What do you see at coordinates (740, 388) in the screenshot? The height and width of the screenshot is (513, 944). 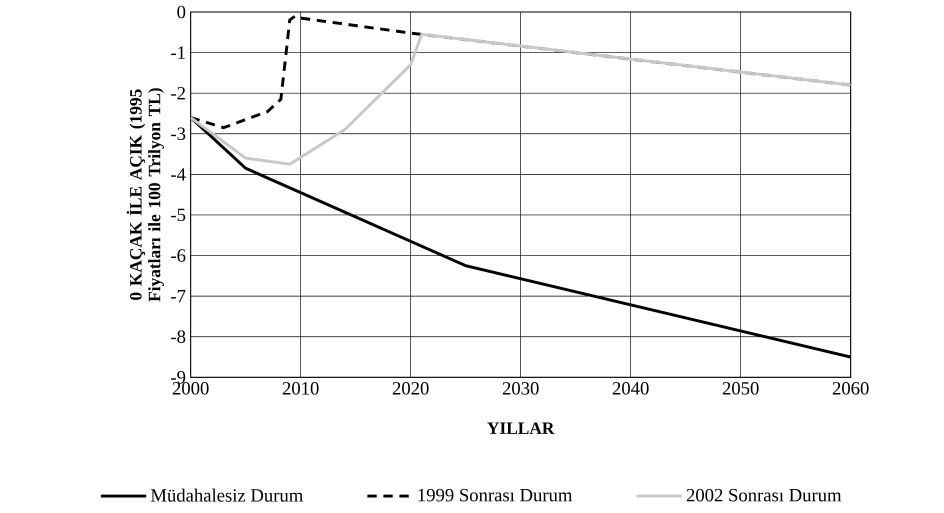 I see `x-tick-label: 2050` at bounding box center [740, 388].